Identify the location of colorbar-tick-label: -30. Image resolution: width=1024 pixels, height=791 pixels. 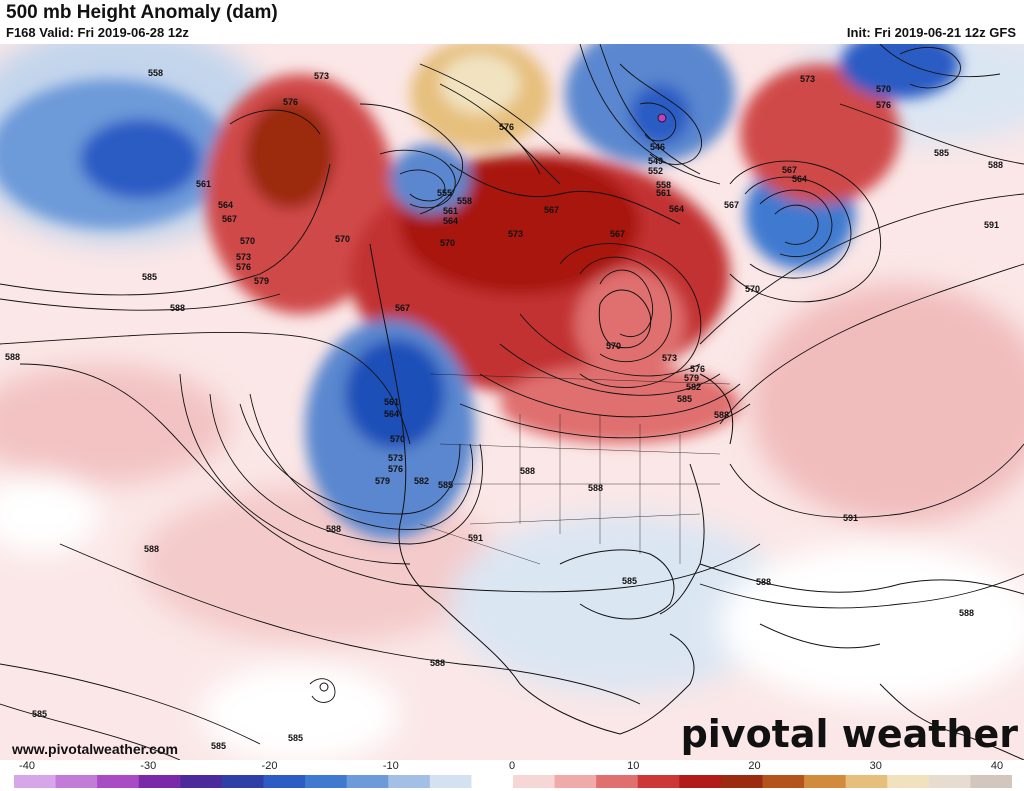
(148, 766).